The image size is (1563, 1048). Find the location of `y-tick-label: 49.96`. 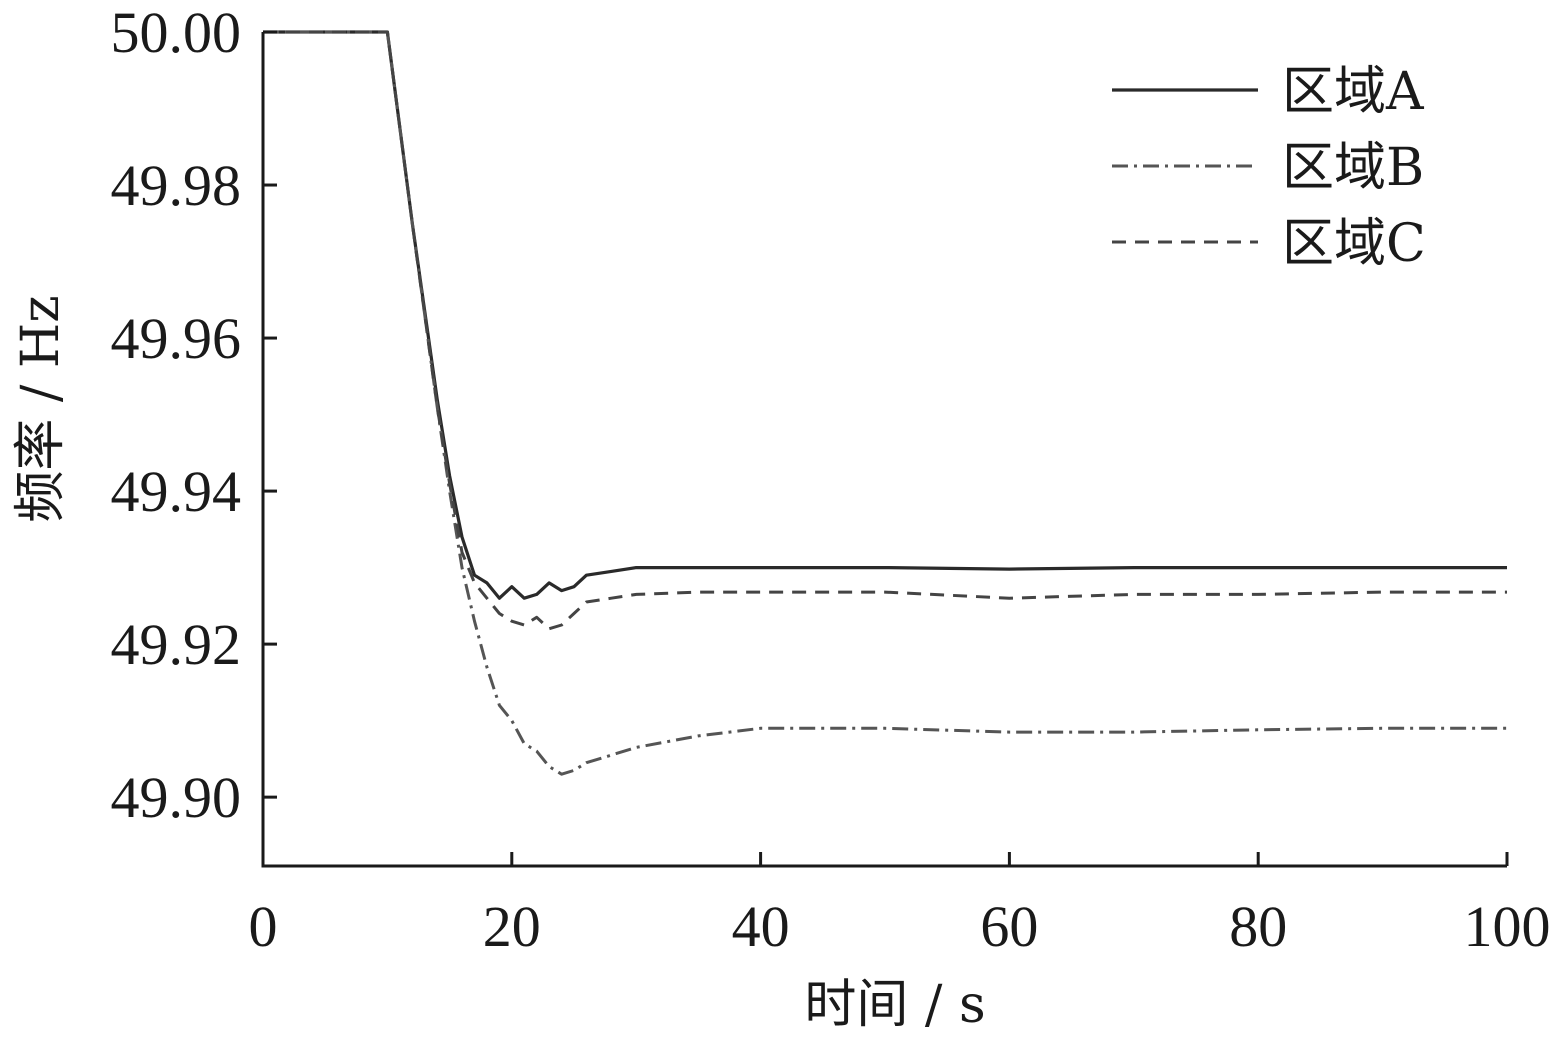

y-tick-label: 49.96 is located at coordinates (176, 338).